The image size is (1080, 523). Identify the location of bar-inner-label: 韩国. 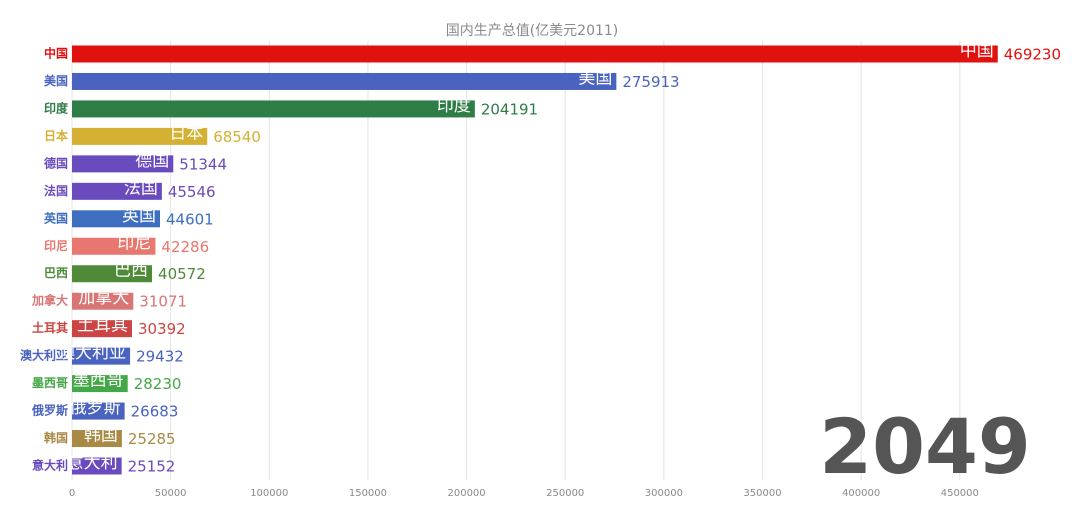
(101, 436).